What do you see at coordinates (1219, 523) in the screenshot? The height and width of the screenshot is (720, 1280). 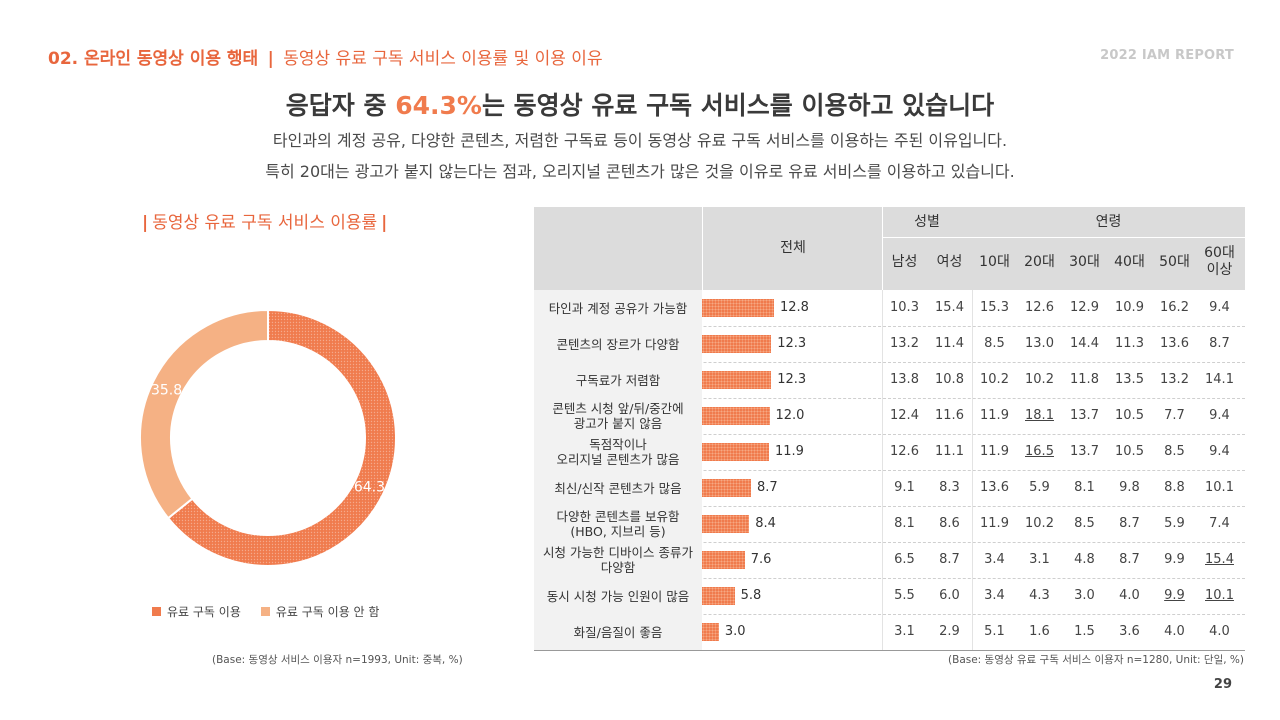 I see `table-cell: 7.4` at bounding box center [1219, 523].